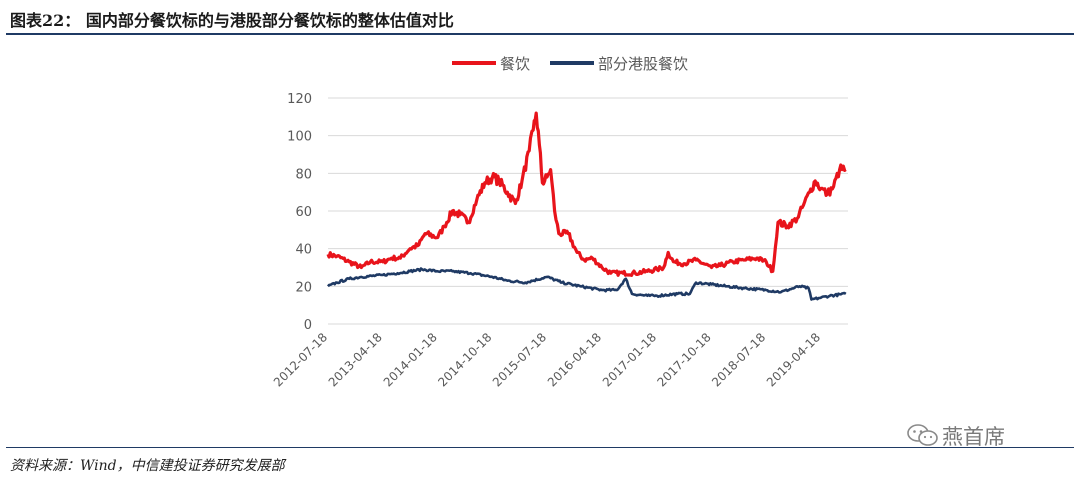 This screenshot has width=1080, height=480. I want to click on y-tick-label: 60, so click(303, 212).